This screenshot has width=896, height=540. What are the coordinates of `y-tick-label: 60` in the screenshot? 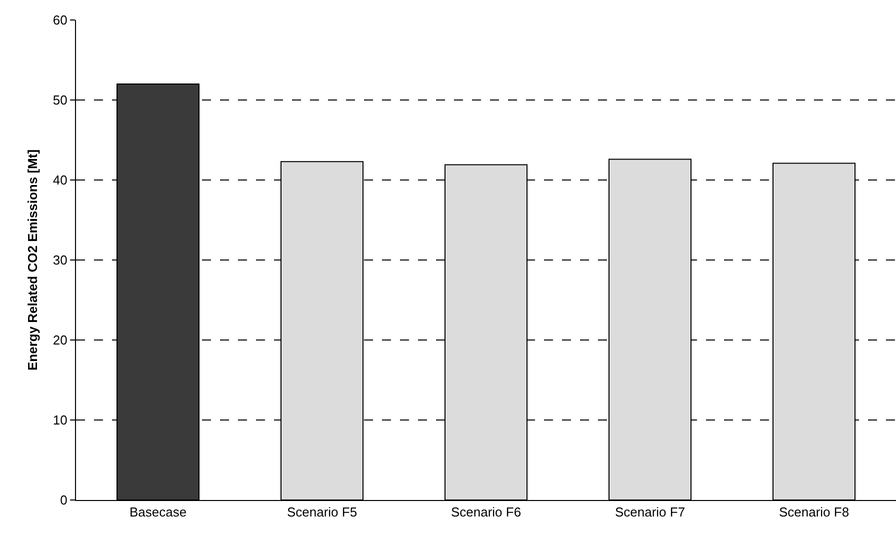 It's located at (60, 20).